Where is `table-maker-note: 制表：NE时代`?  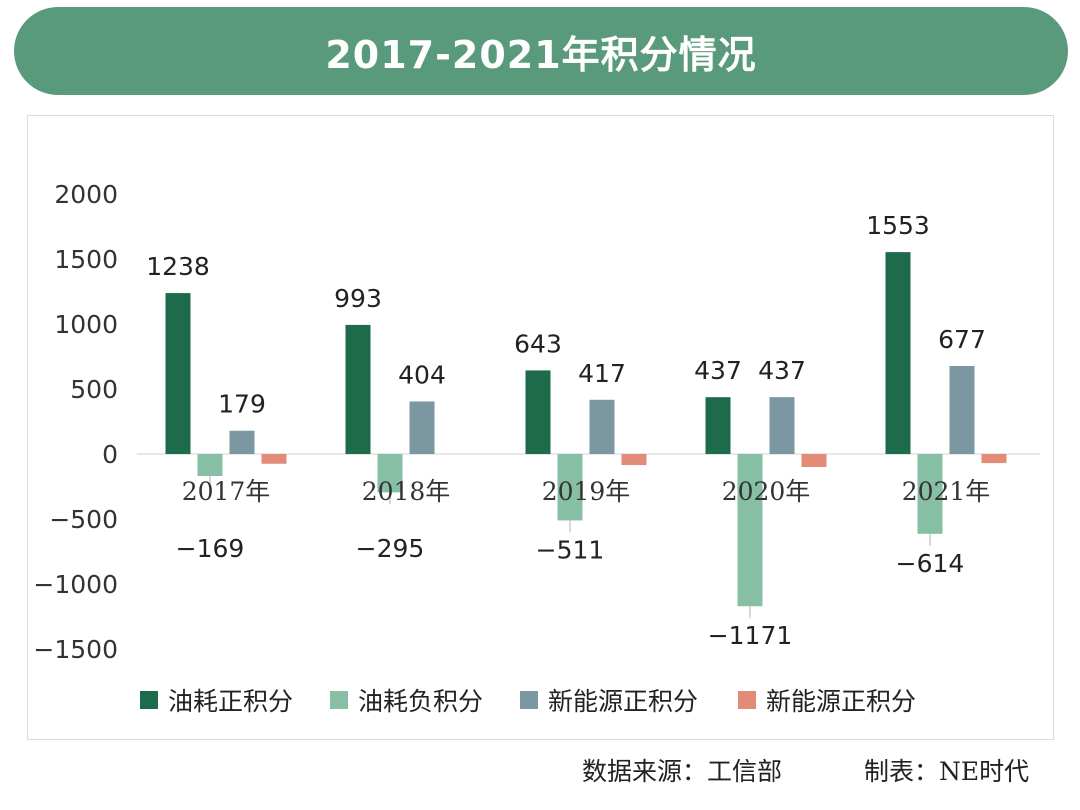 table-maker-note: 制表：NE时代 is located at coordinates (947, 771).